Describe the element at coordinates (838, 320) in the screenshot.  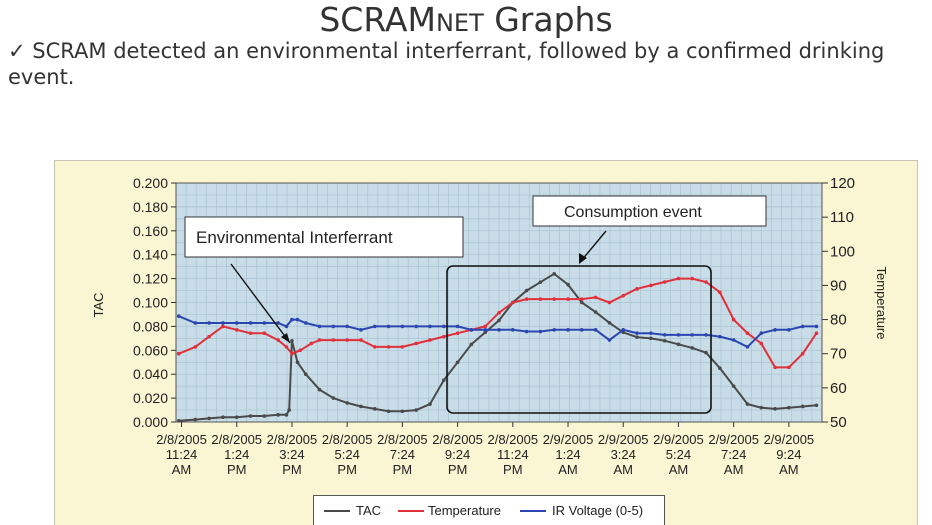
I see `y2-tick-label: 80` at that location.